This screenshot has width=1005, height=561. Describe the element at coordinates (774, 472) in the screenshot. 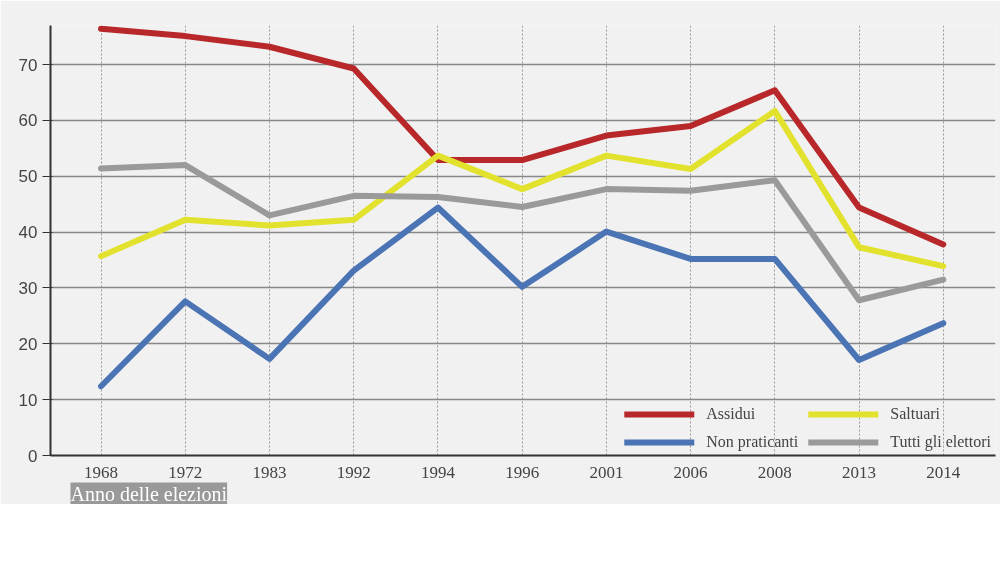

I see `x-tick-label: 2008` at that location.